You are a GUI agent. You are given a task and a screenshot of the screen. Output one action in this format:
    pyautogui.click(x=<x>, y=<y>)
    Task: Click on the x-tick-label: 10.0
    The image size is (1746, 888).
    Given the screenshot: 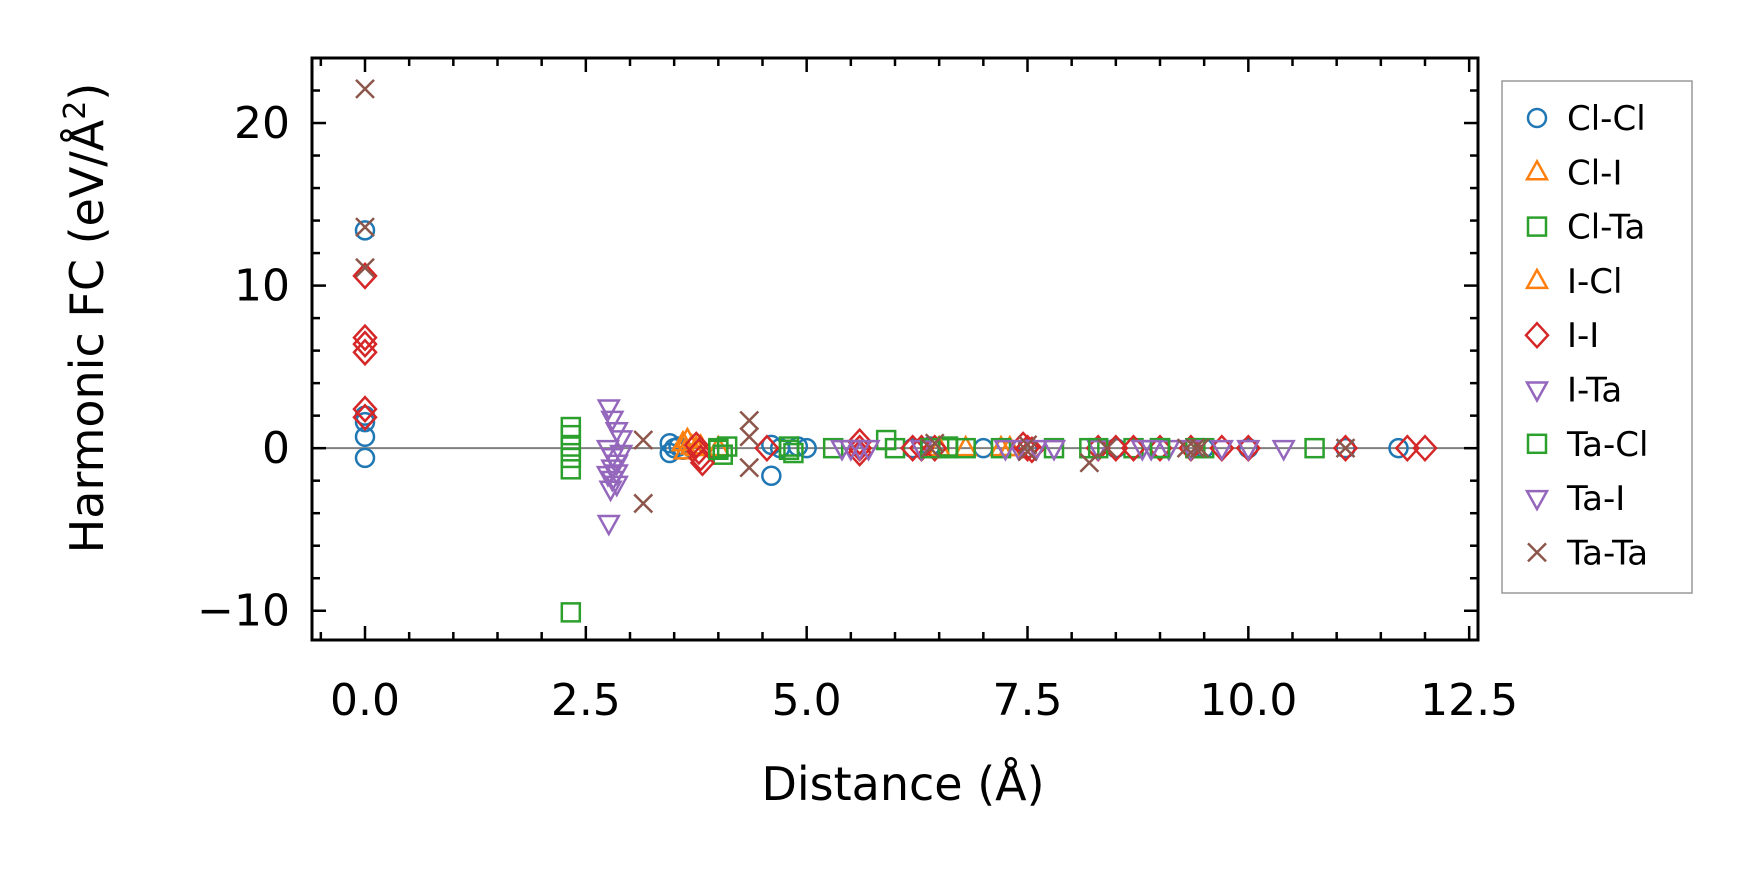 What is the action you would take?
    pyautogui.click(x=1248, y=700)
    